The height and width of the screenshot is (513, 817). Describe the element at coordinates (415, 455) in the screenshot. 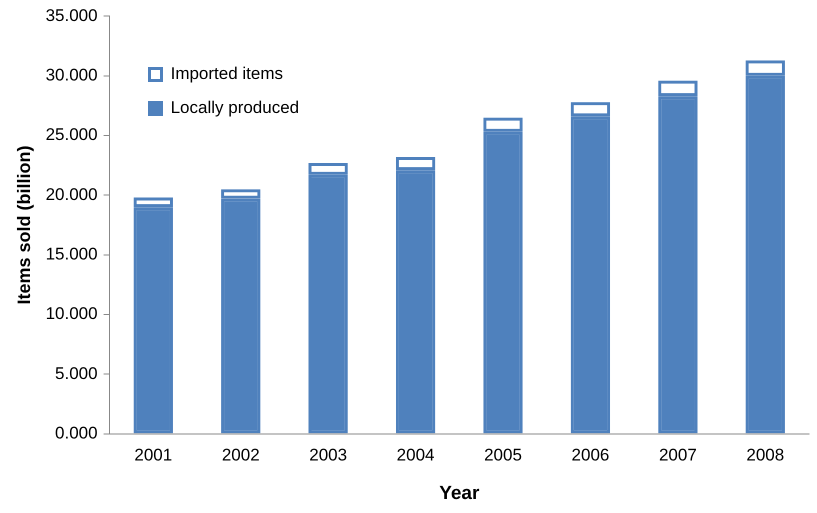

I see `x-tick-label: 2004` at that location.